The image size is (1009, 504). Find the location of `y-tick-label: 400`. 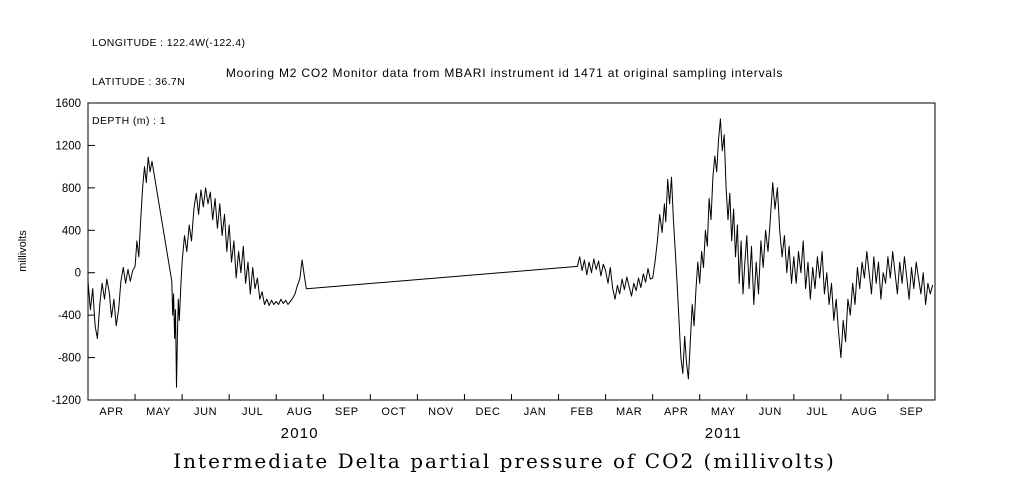

y-tick-label: 400 is located at coordinates (71, 231).